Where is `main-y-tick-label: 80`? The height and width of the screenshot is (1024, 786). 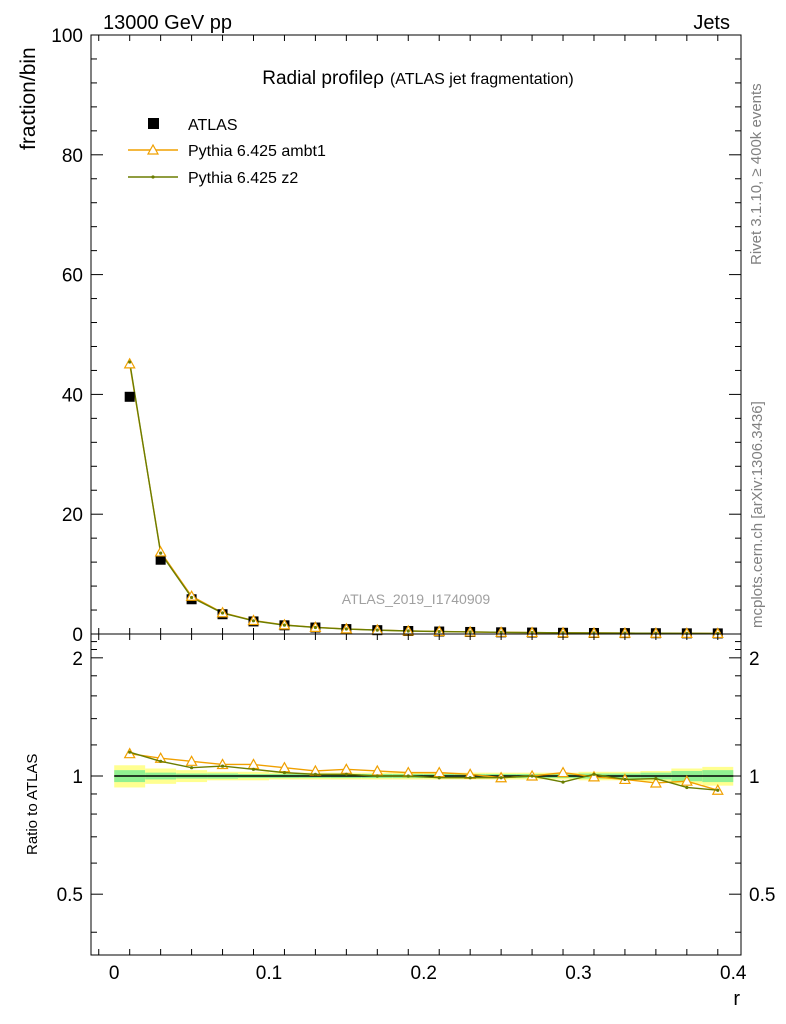
main-y-tick-label: 80 is located at coordinates (72, 156).